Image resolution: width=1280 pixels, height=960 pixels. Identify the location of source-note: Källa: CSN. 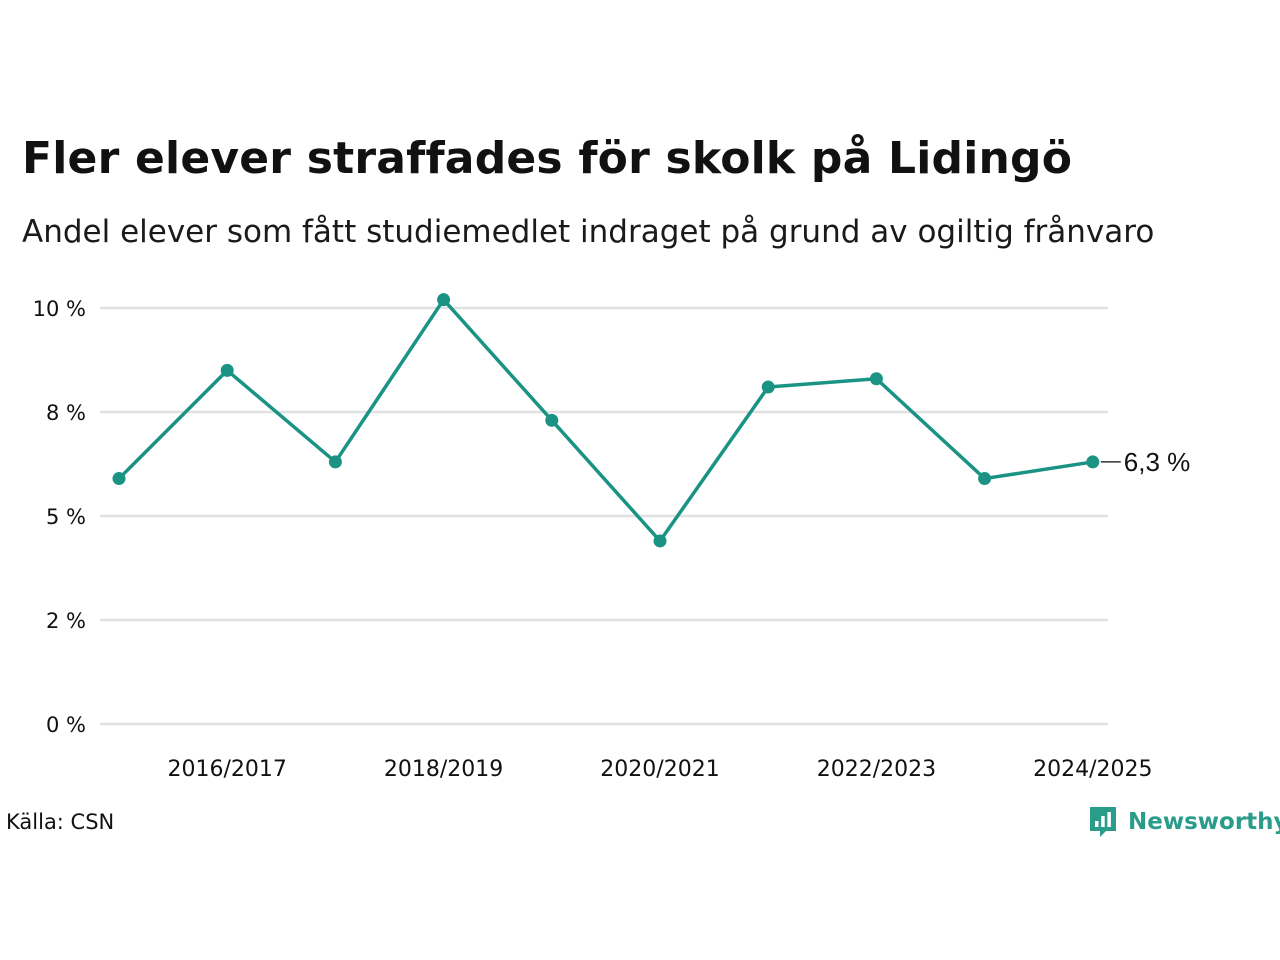
(60, 822).